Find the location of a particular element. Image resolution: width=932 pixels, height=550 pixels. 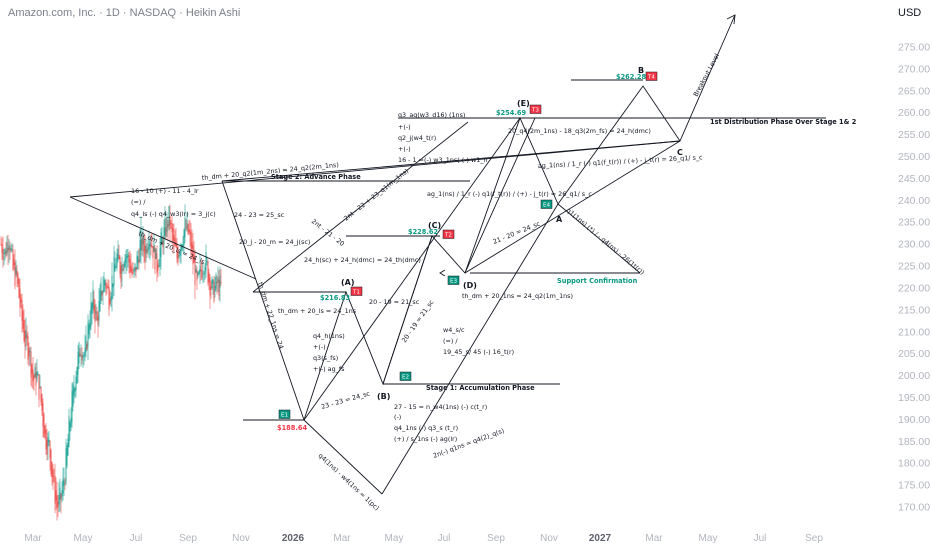

price-label: $216.83 is located at coordinates (335, 298).